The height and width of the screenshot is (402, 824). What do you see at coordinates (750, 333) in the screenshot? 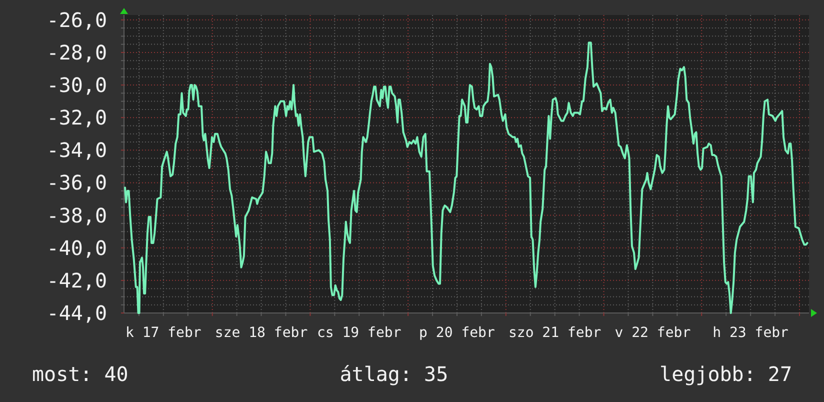
I see `x-tick-label: h 23 febr` at bounding box center [750, 333].